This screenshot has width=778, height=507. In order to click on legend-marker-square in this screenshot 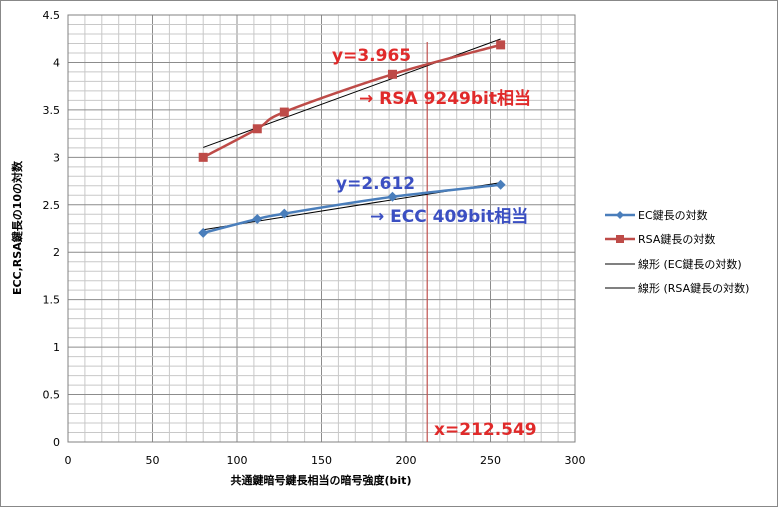, I will do `click(620, 239)`.